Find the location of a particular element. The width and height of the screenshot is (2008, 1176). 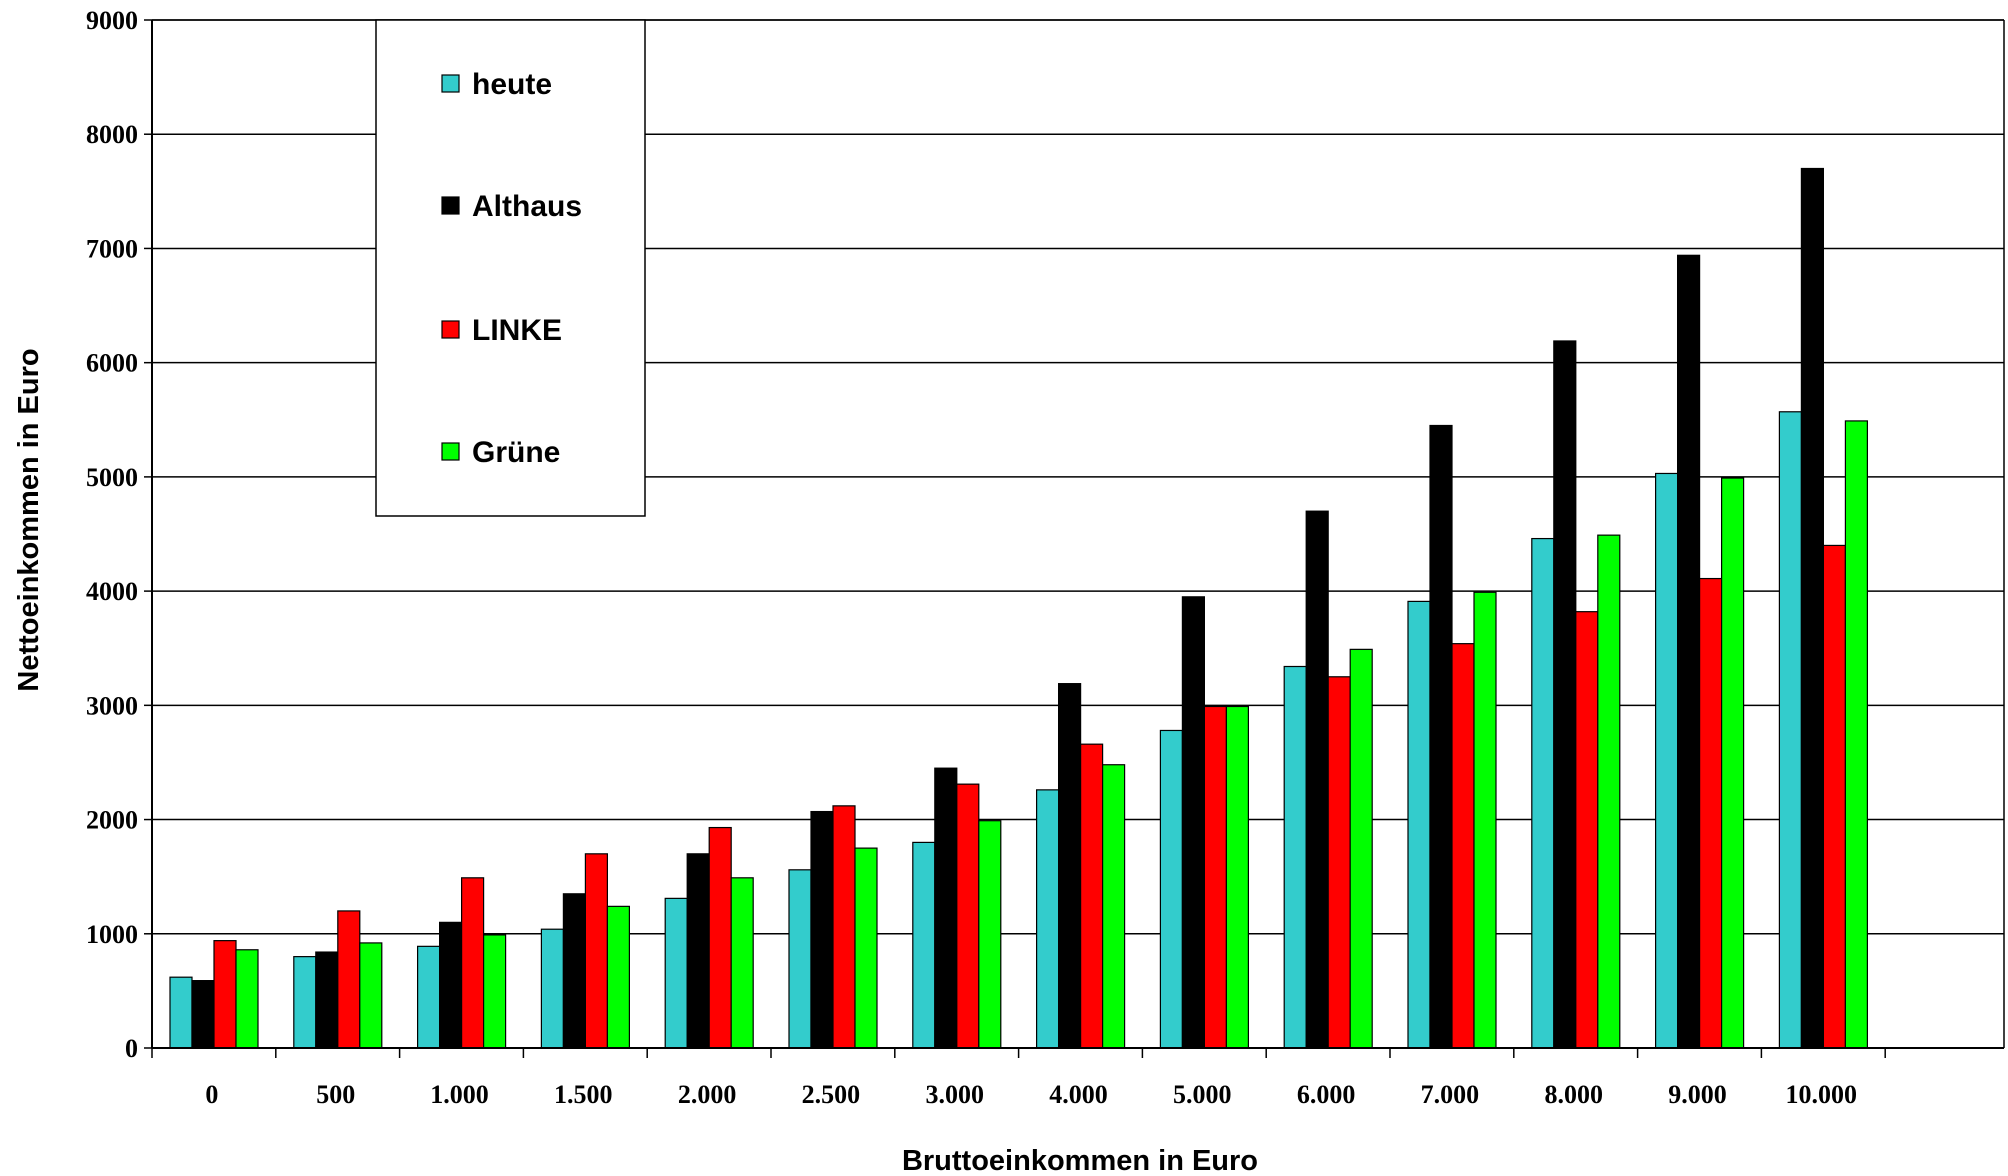

x-axis-title: Bruttoeinkommen in Euro is located at coordinates (1080, 1160).